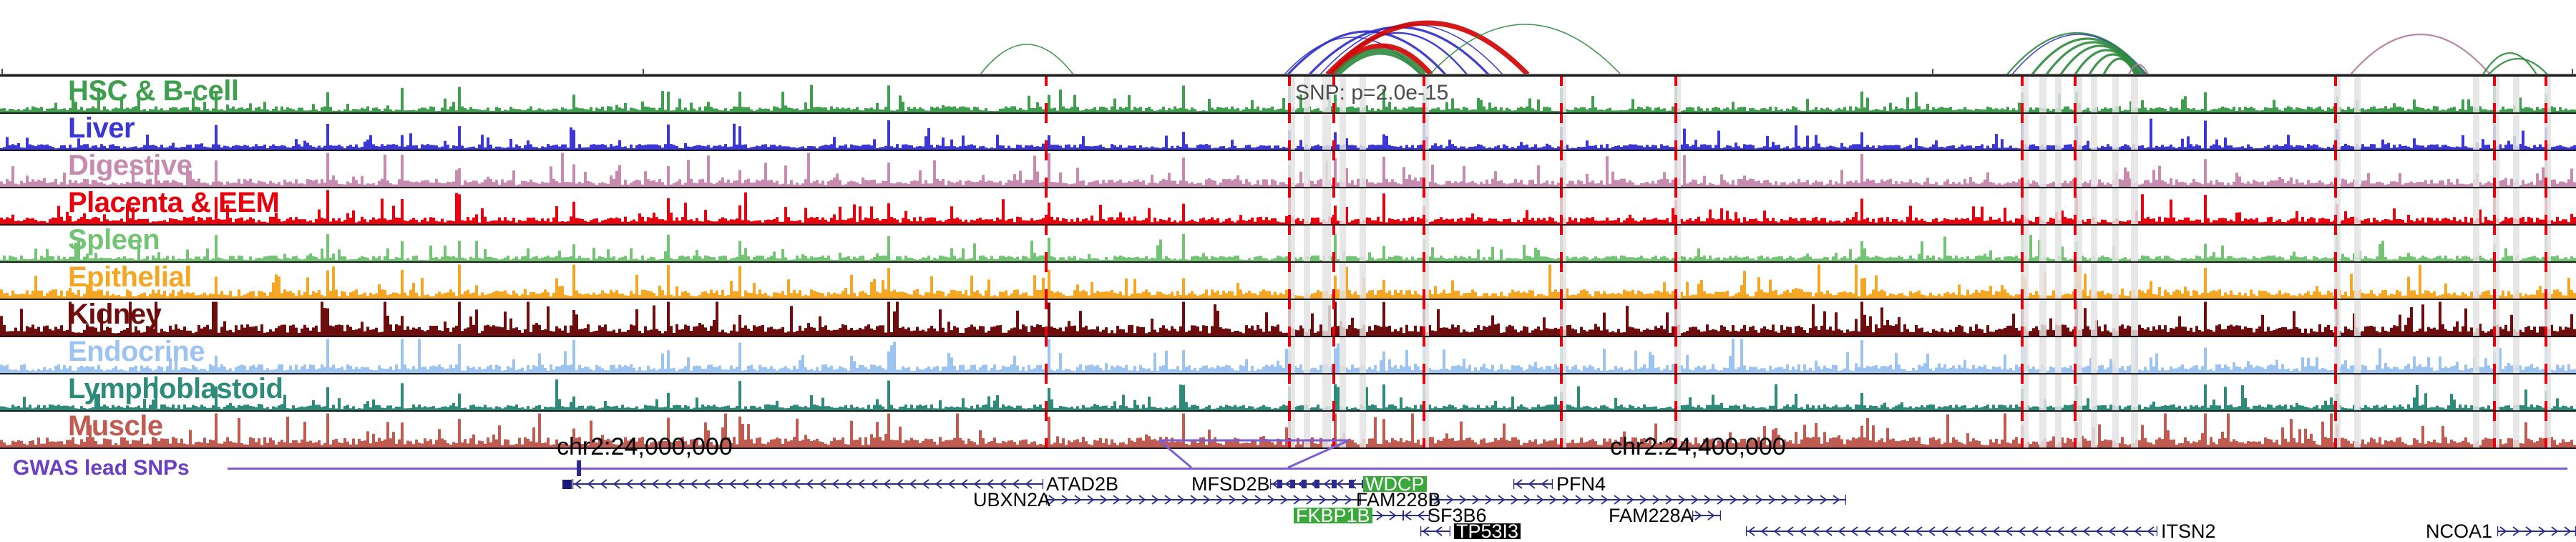  I want to click on gene-body-ITSN2, so click(1951, 531).